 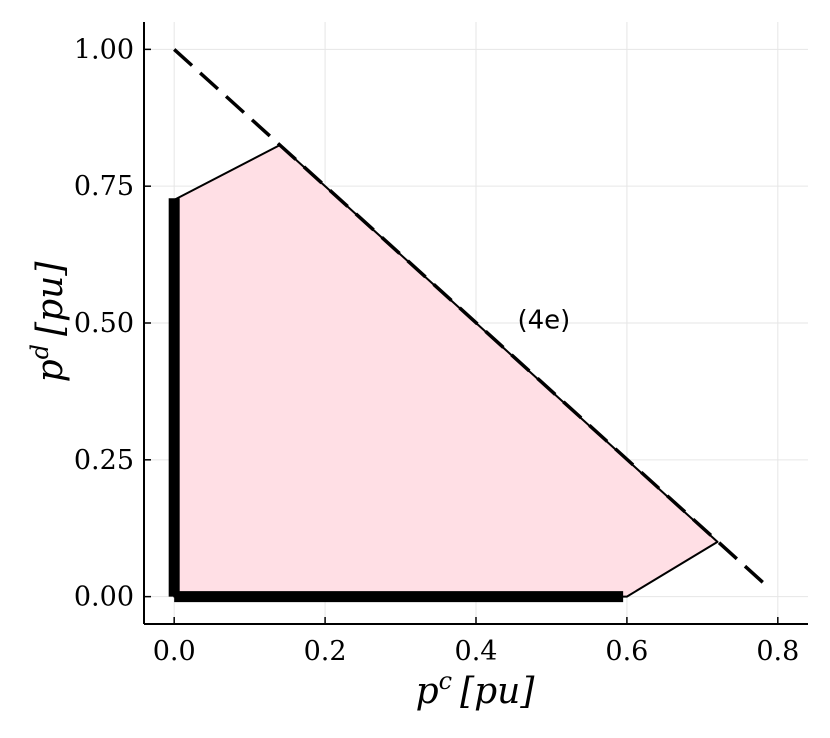 I want to click on y-tick-label-1: 0.25, so click(x=104, y=460).